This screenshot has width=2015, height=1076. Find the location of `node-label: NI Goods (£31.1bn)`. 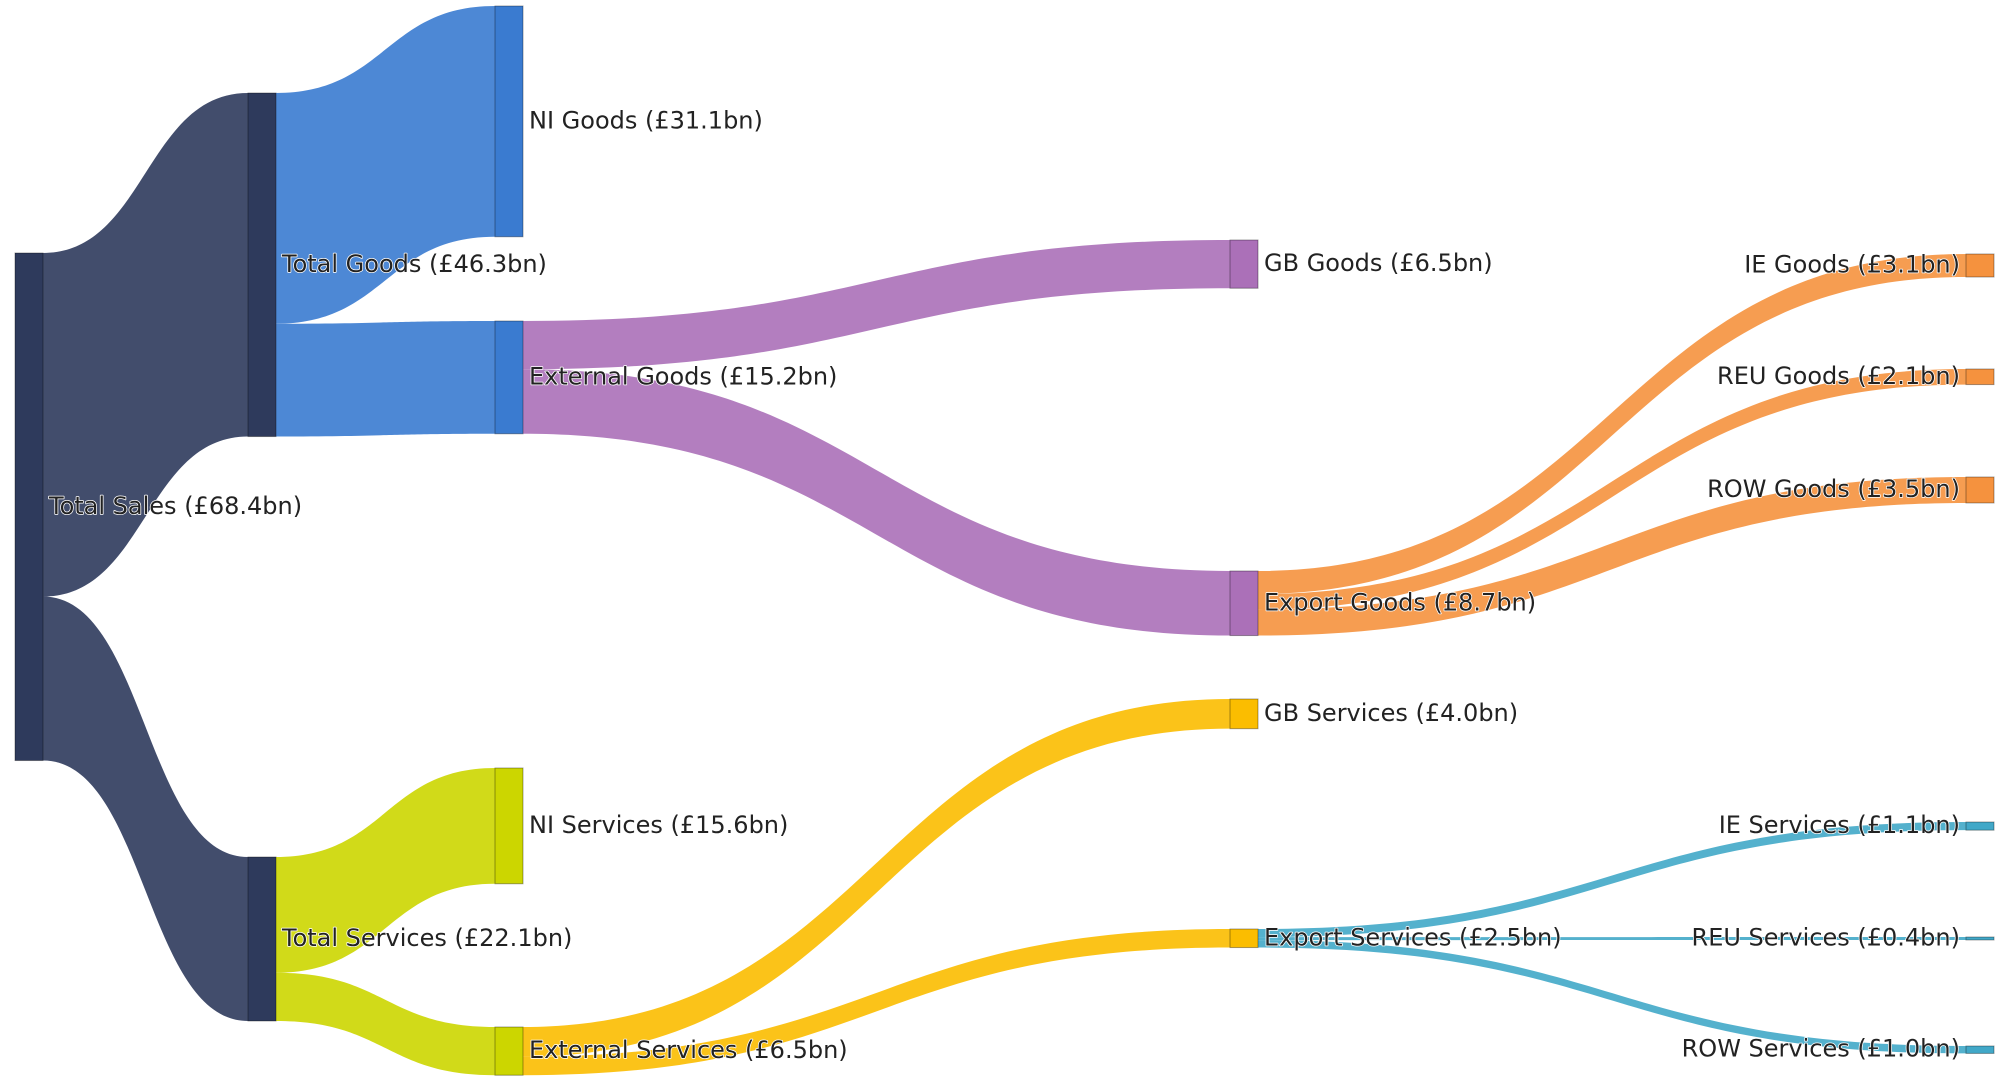

node-label: NI Goods (£31.1bn) is located at coordinates (646, 120).